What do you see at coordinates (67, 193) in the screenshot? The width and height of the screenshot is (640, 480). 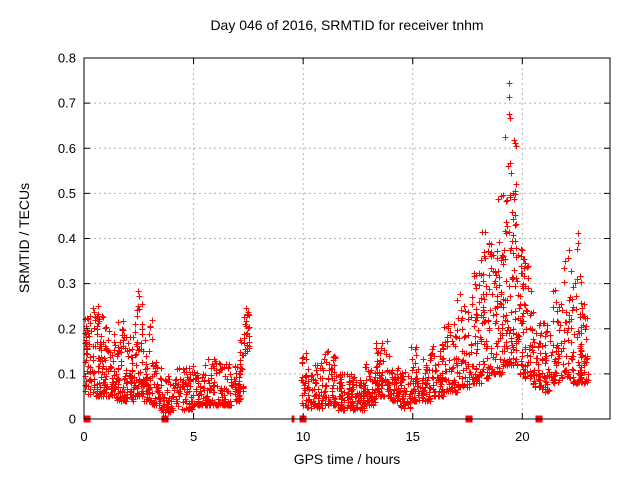 I see `y-tick-label: 0.5` at bounding box center [67, 193].